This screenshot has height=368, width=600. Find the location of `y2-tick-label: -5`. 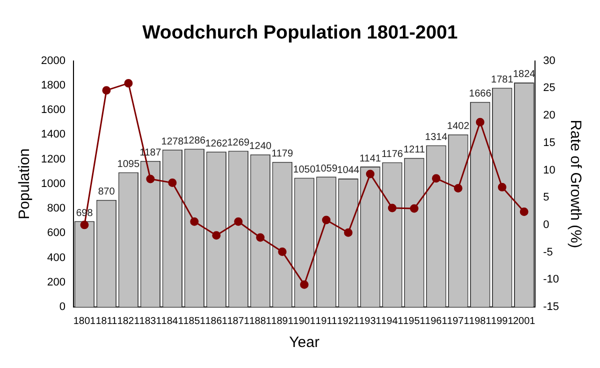

y2-tick-label: -5 is located at coordinates (548, 252).